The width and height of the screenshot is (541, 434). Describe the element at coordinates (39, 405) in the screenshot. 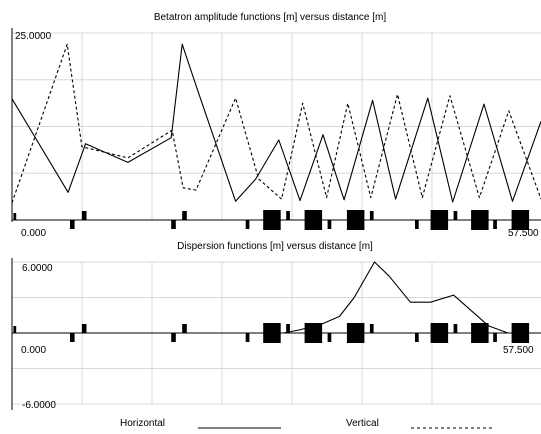

I see `dispersion-y-min-label: -6.0000` at that location.